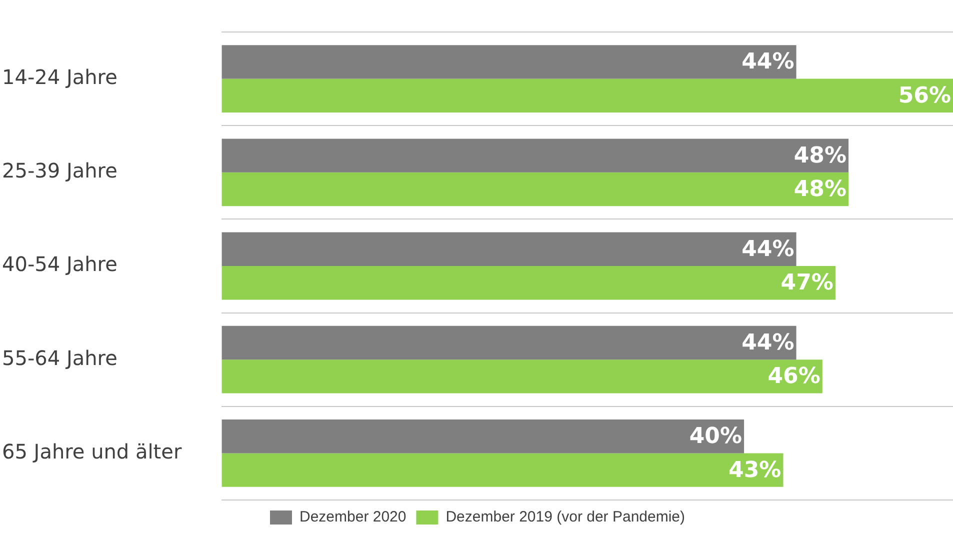 This screenshot has height=535, width=953. What do you see at coordinates (715, 437) in the screenshot?
I see `data-label: 40%` at bounding box center [715, 437].